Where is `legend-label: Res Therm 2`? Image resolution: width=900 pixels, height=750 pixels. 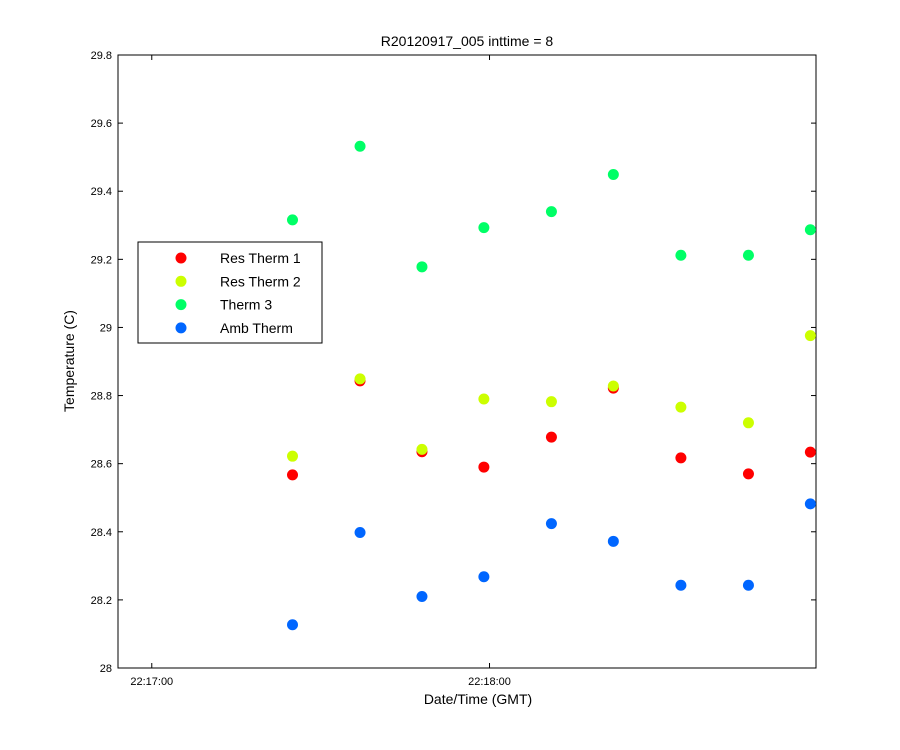
legend-label: Res Therm 2 is located at coordinates (260, 281).